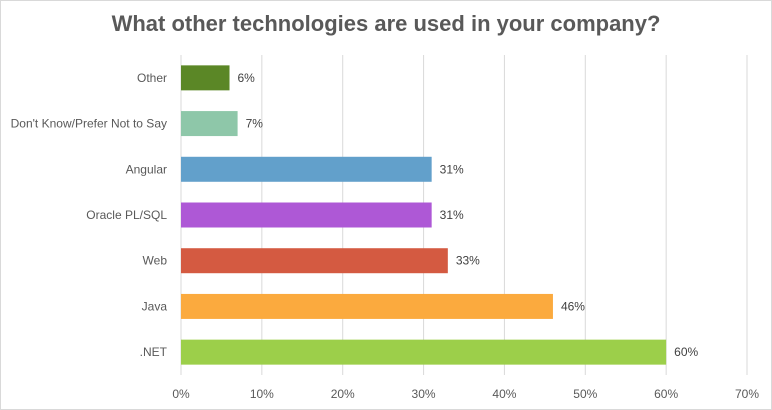 The width and height of the screenshot is (772, 410). Describe the element at coordinates (89, 124) in the screenshot. I see `category-label: Don't Know/Prefer Not to Say` at that location.